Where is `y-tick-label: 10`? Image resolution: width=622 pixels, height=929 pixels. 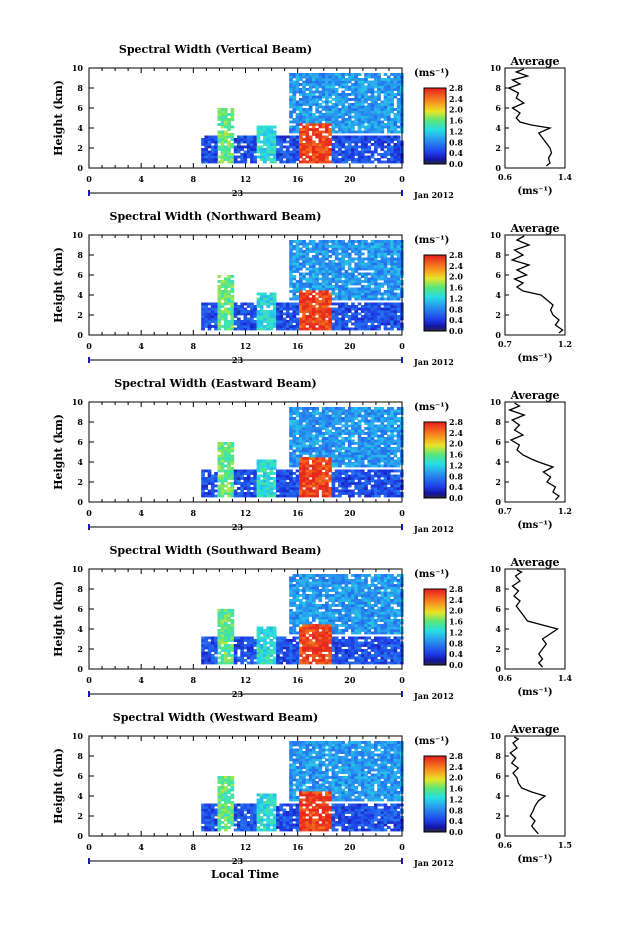 y-tick-label: 10 is located at coordinates (78, 68).